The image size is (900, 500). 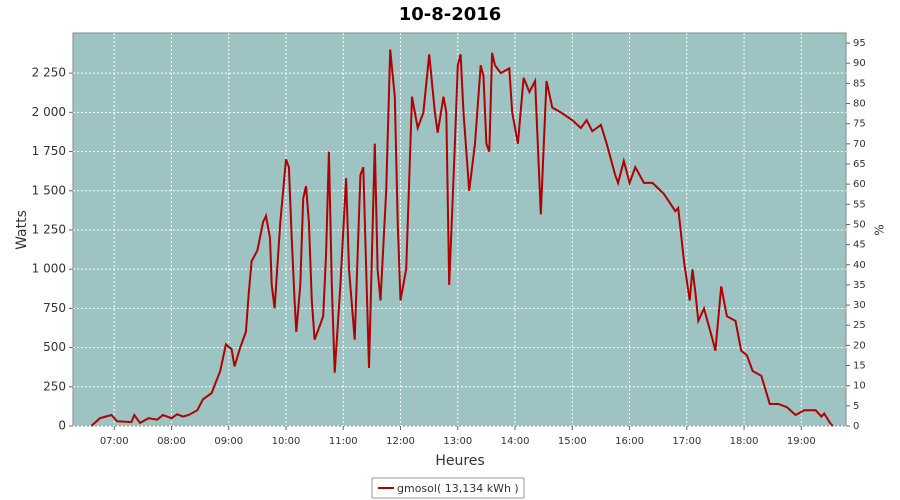 I want to click on y2-tick-label: 25, so click(x=859, y=325).